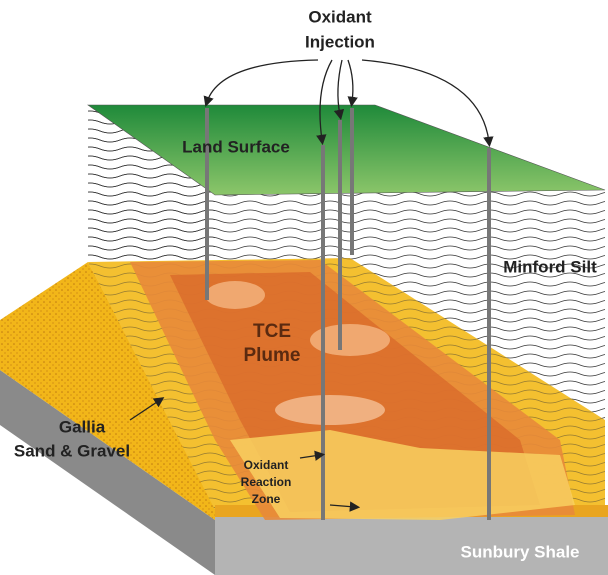 The height and width of the screenshot is (575, 608). I want to click on label: Injection, so click(340, 41).